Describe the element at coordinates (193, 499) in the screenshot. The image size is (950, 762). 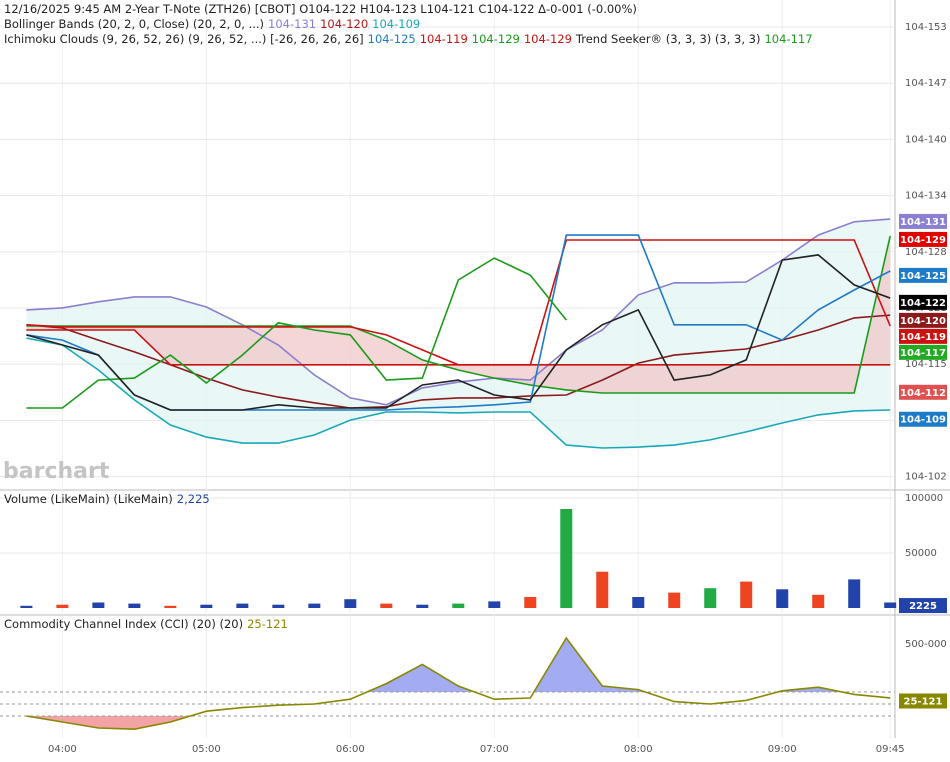
I see `legend-readout: 2,225` at that location.